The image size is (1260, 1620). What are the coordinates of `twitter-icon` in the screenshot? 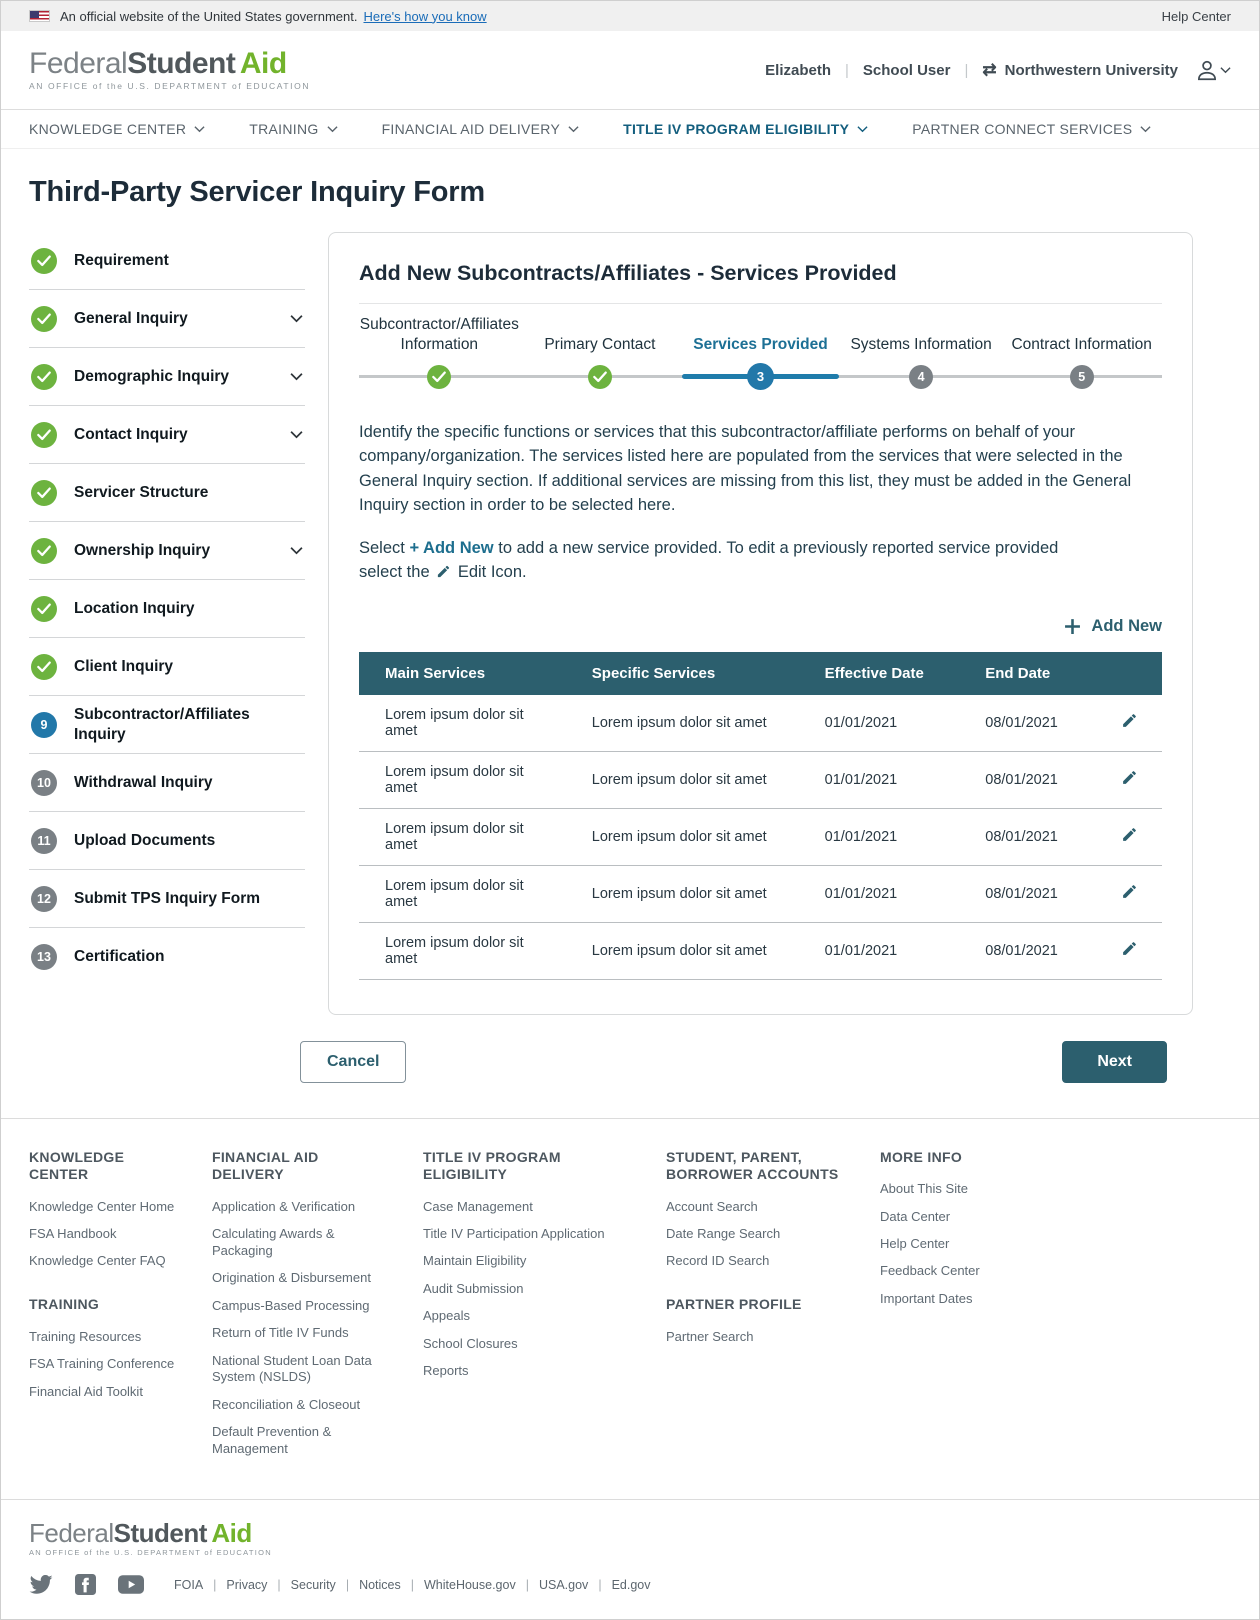 It's located at (41, 1584).